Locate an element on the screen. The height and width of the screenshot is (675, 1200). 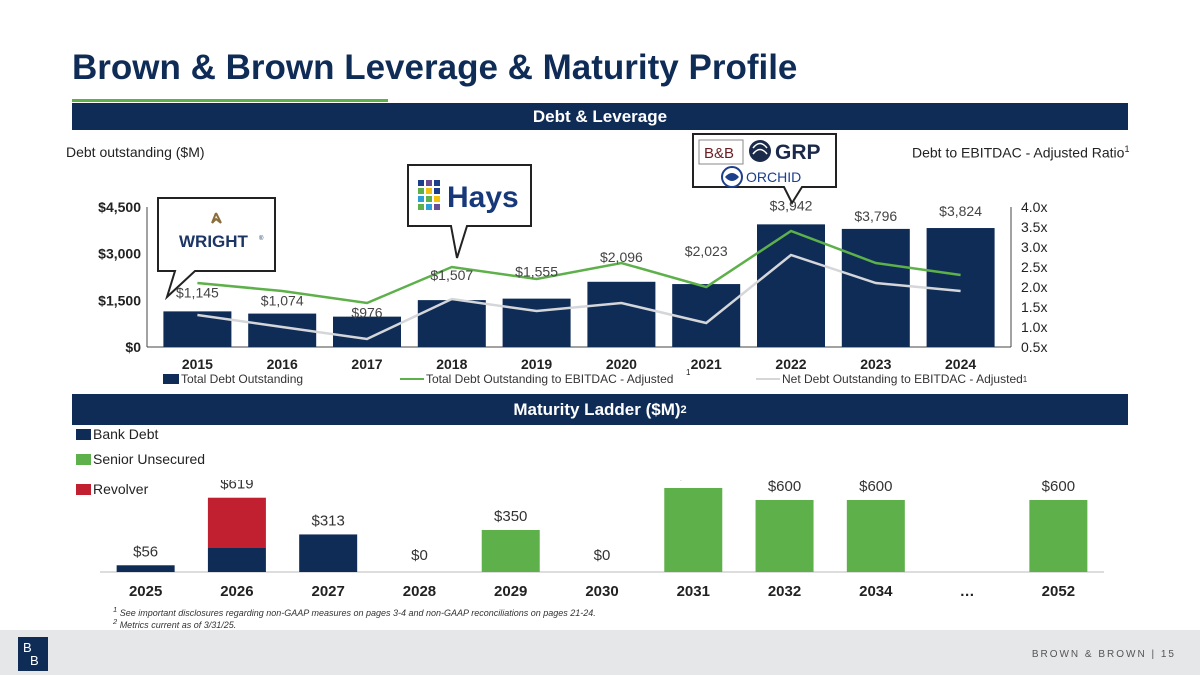
right-axis-tick-label: 1.5x is located at coordinates (1034, 307).